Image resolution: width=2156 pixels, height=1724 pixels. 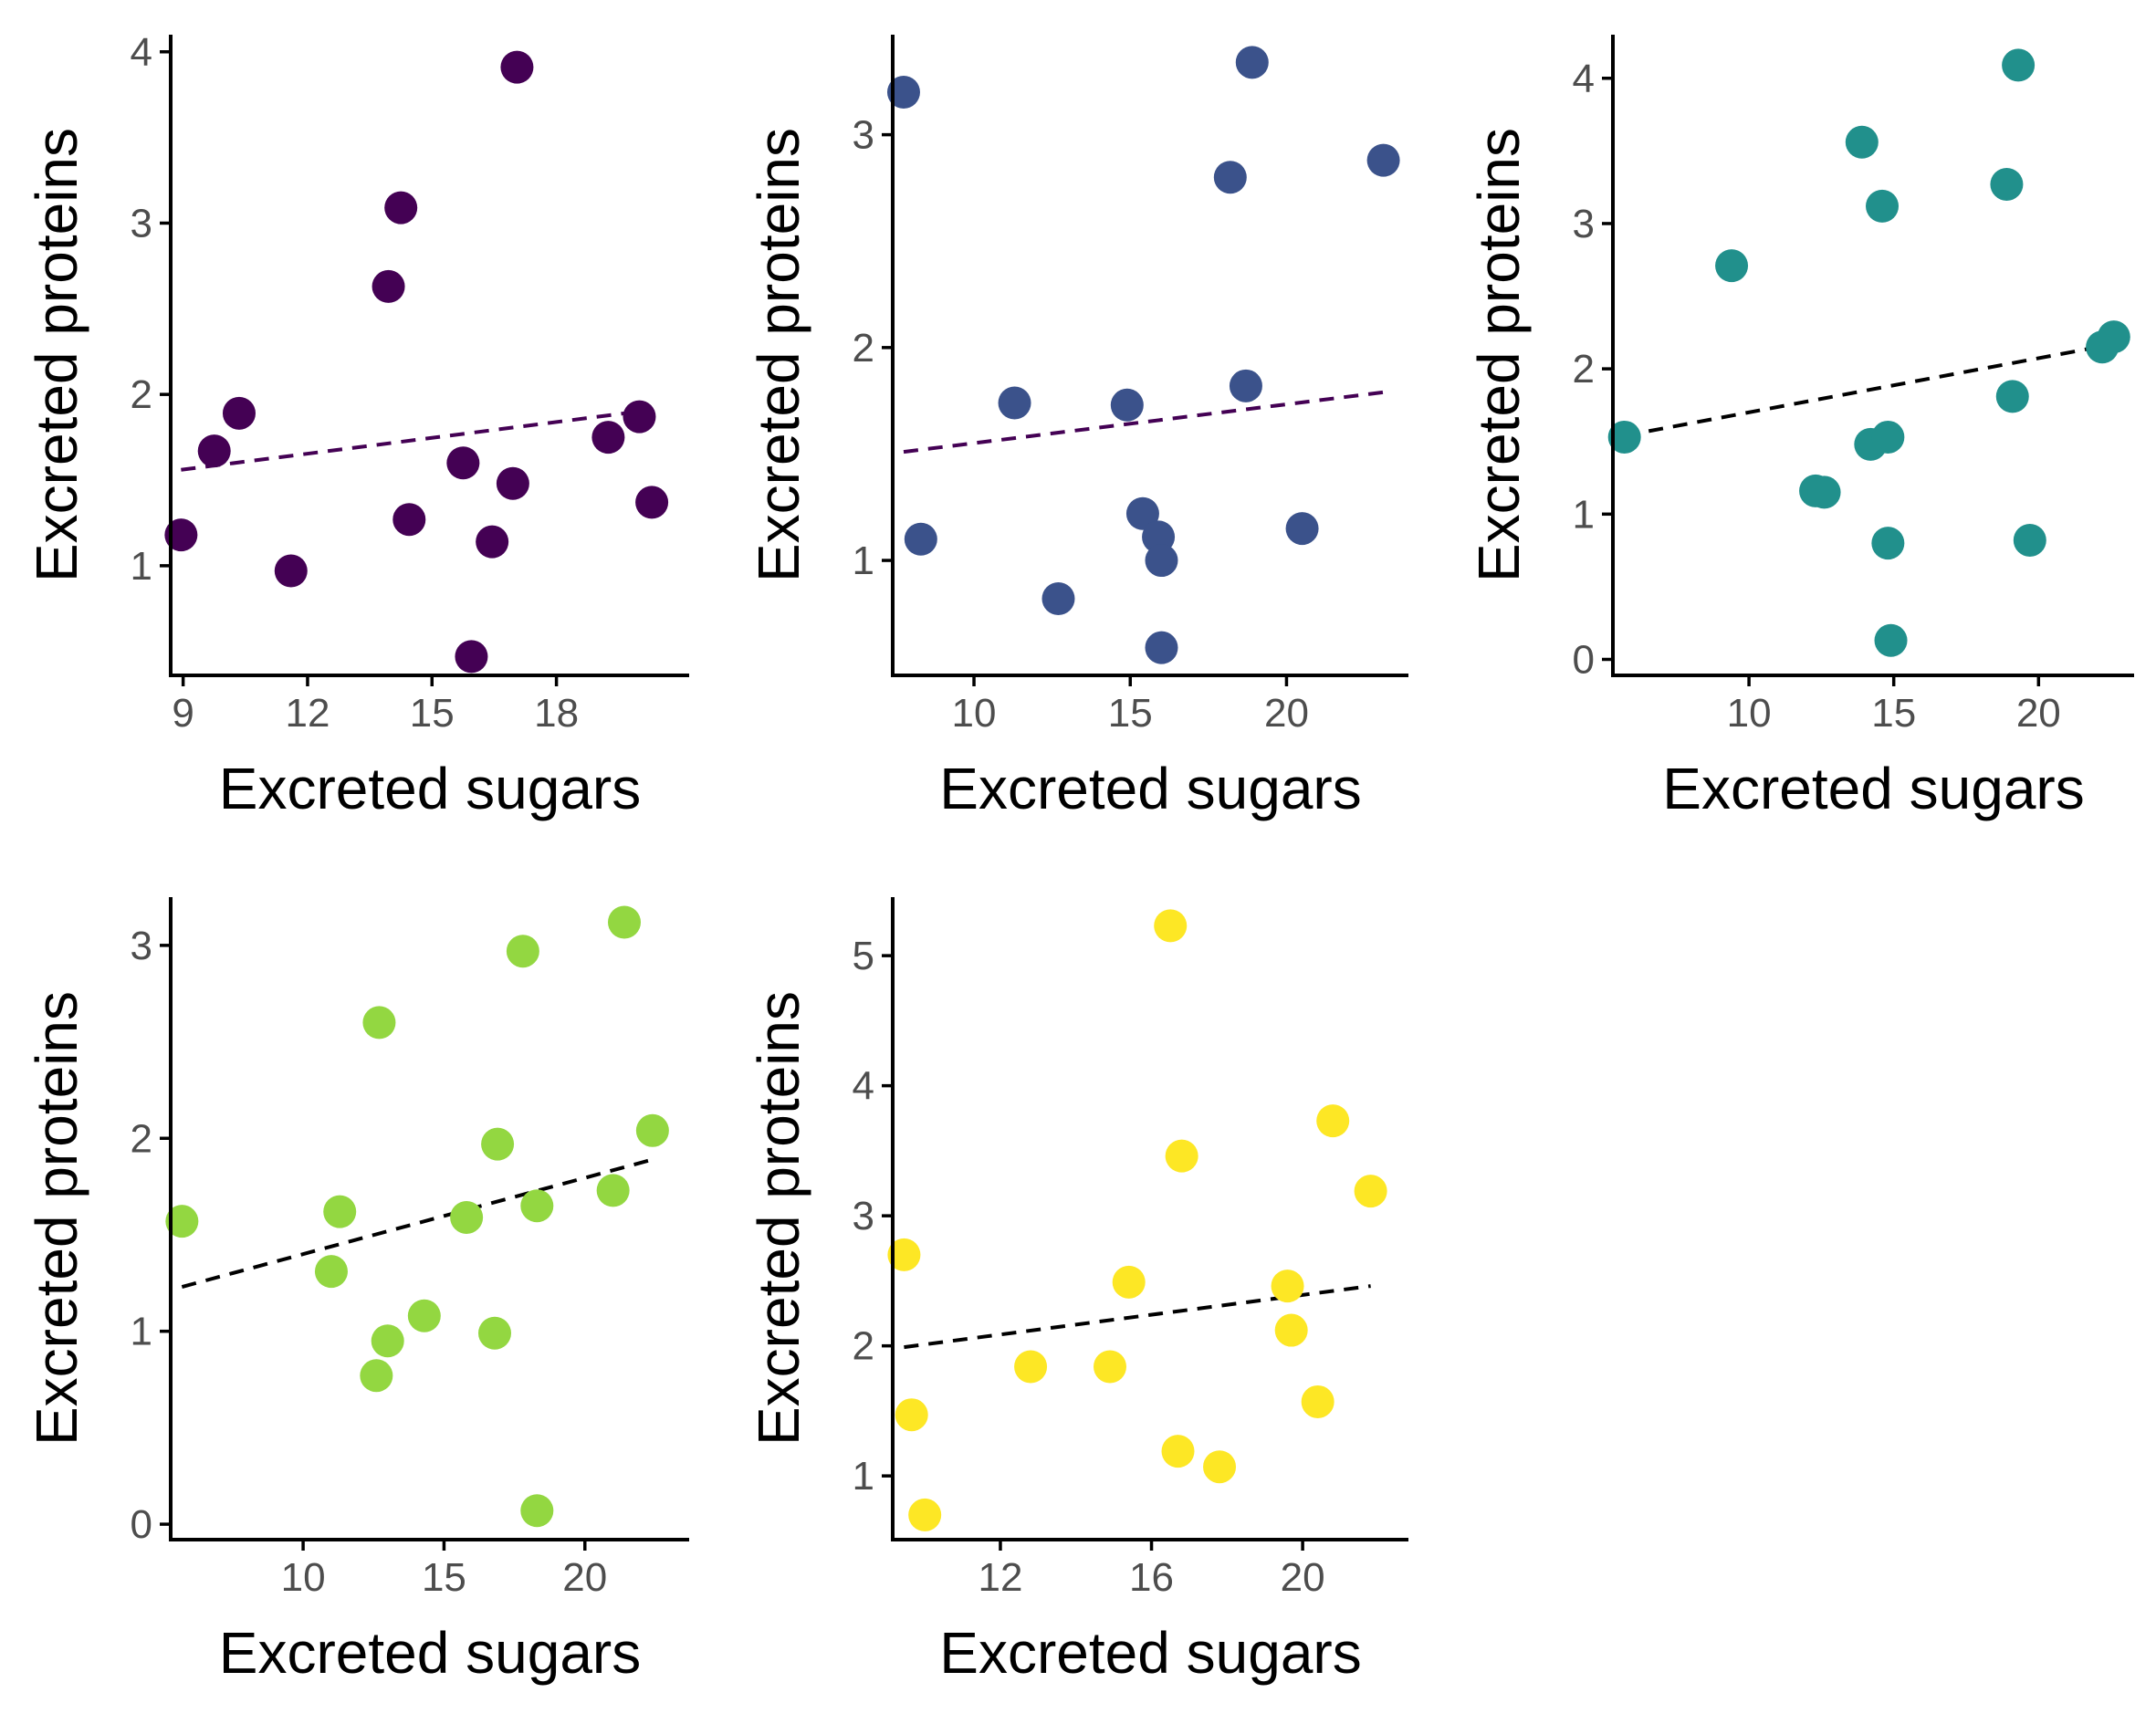 What do you see at coordinates (142, 52) in the screenshot?
I see `y-tick-label: 4` at bounding box center [142, 52].